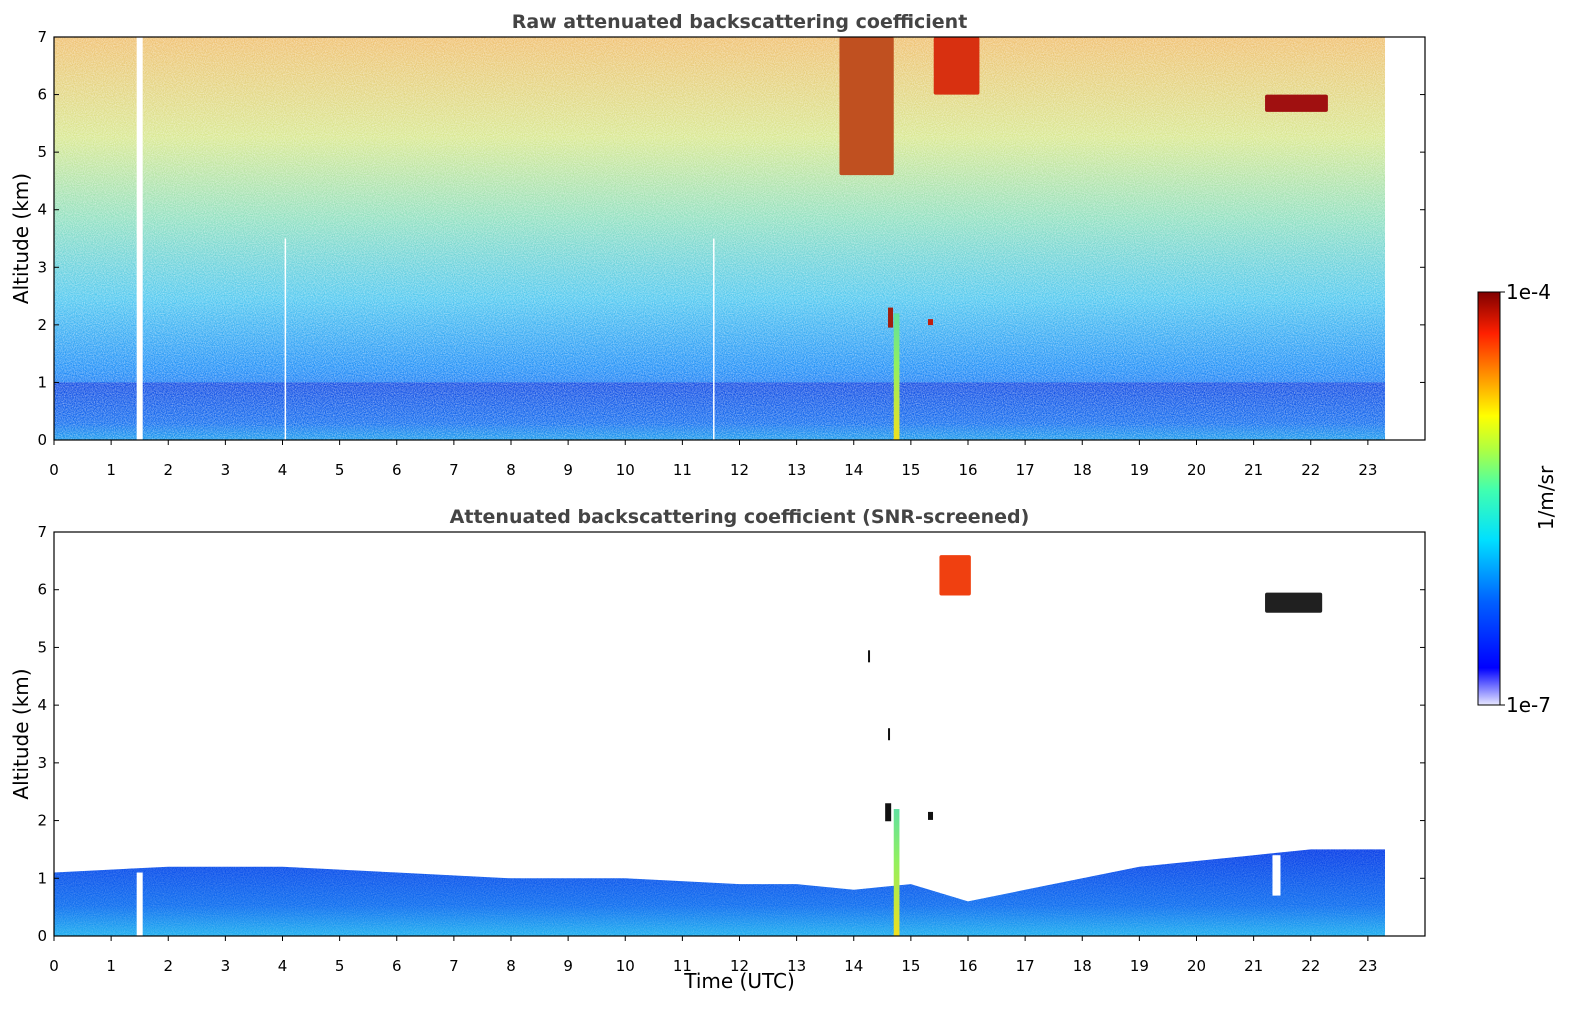 This screenshot has width=1595, height=1020. Describe the element at coordinates (739, 981) in the screenshot. I see `x-axis-label: Time (UTC)` at that location.